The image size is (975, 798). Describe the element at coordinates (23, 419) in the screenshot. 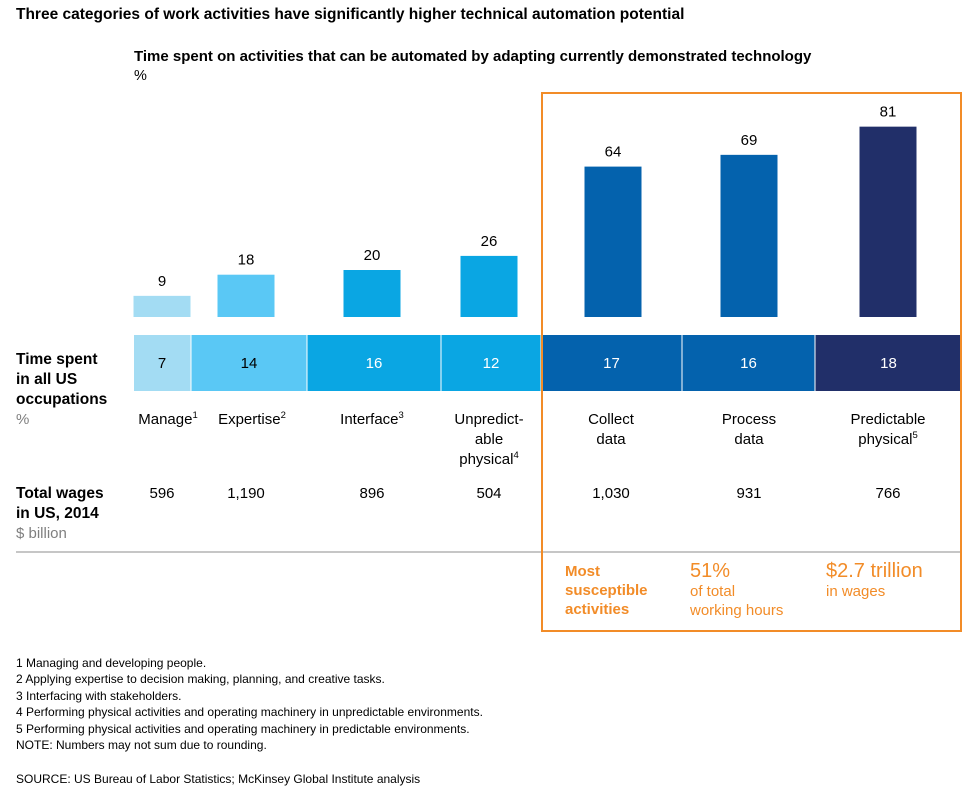

I see `time-spent-unit: %` at that location.